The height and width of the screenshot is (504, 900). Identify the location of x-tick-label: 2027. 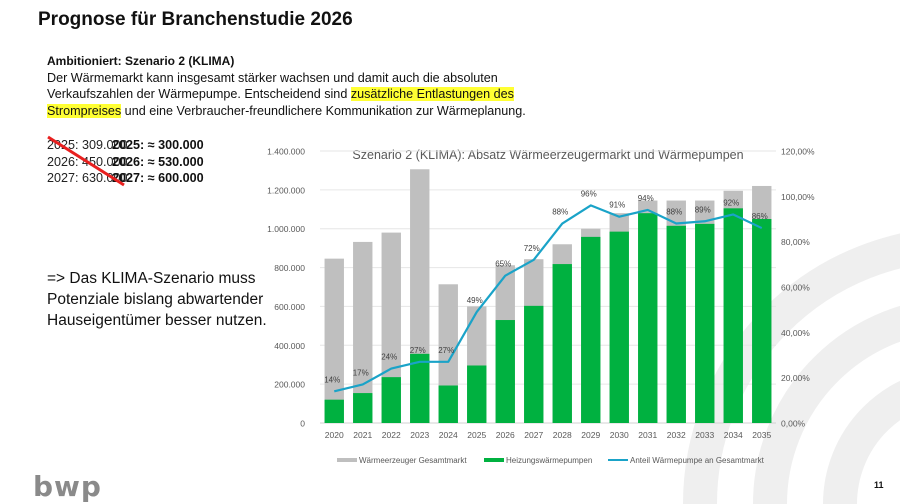
(533, 435).